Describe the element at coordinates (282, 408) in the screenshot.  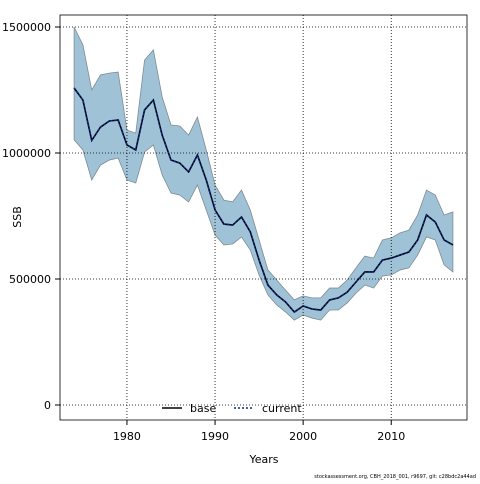
I see `legend-label: current` at that location.